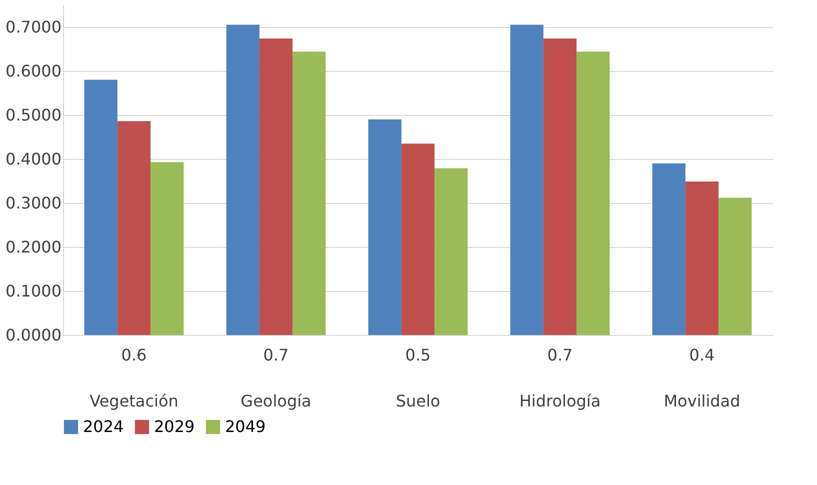  Describe the element at coordinates (34, 203) in the screenshot. I see `y-tick-label: 0.3000` at that location.